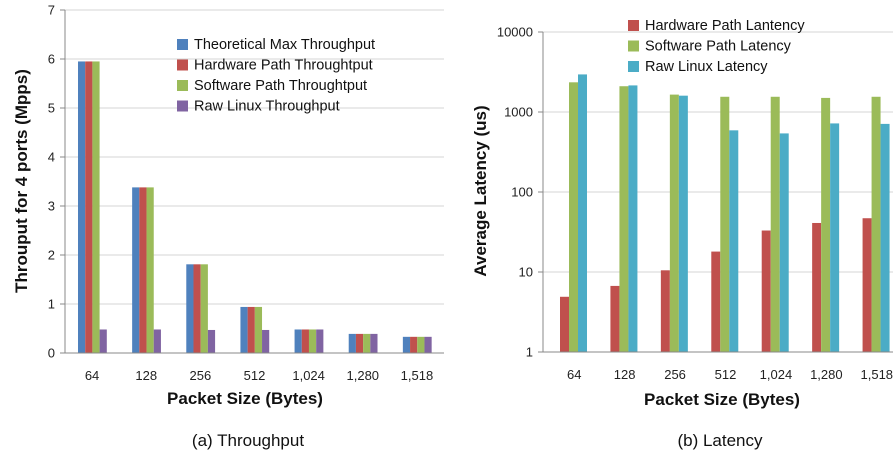 The height and width of the screenshot is (458, 893). Describe the element at coordinates (182, 106) in the screenshot. I see `a-legend-swatch-raw-linux-throughput` at that location.